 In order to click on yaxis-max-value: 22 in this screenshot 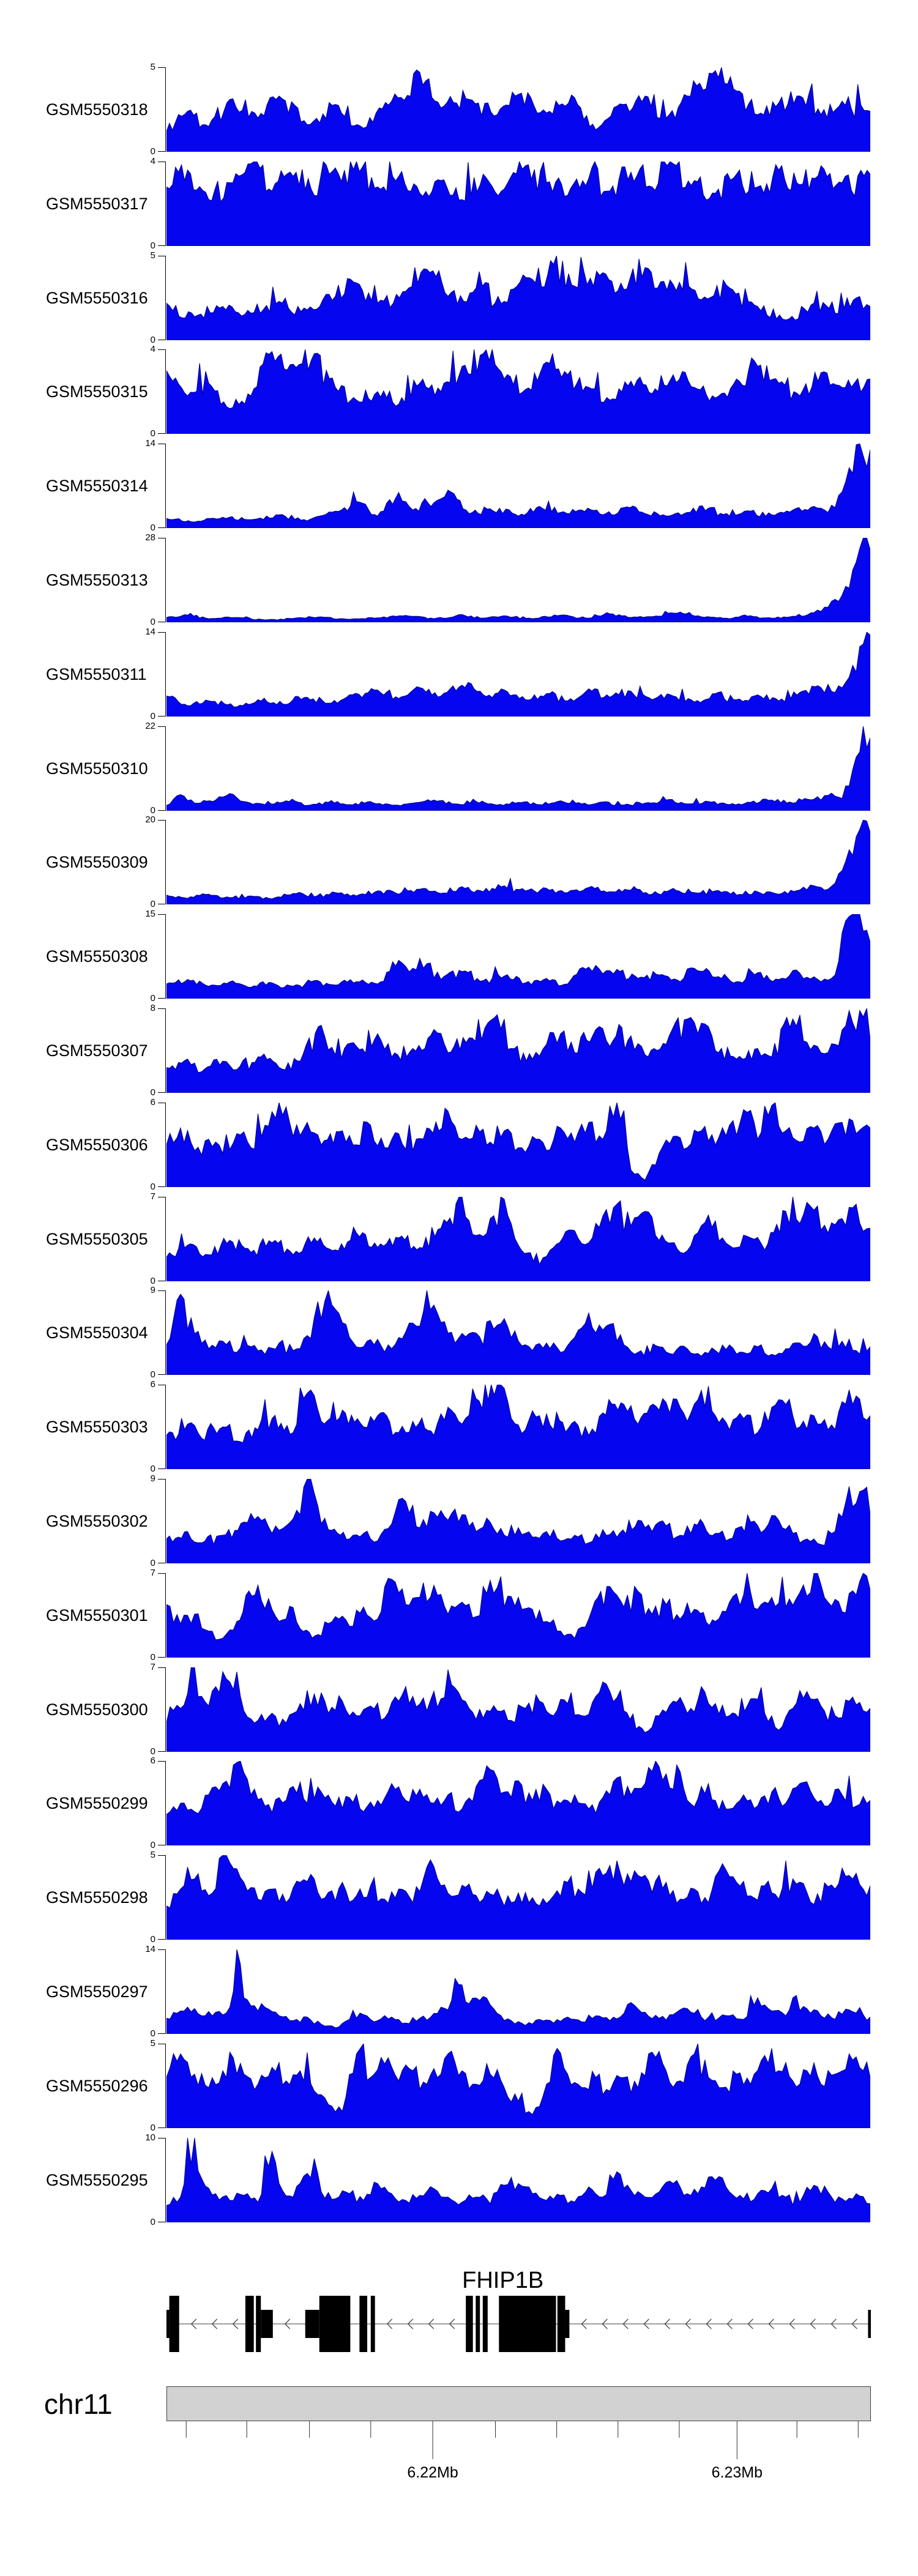, I will do `click(150, 725)`.